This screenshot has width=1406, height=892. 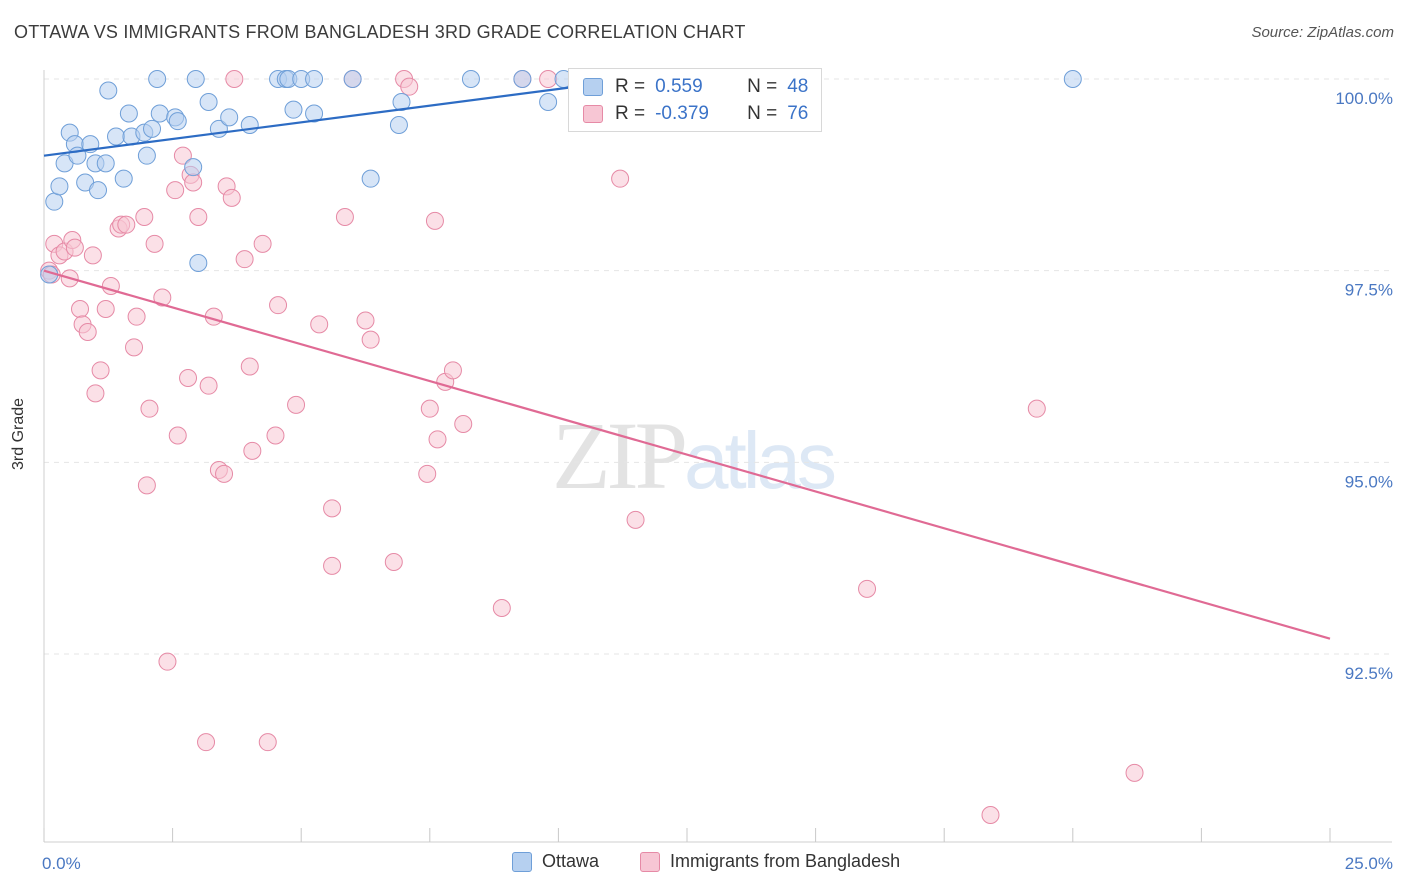 I want to click on ottawa-trend-line, so click(x=339, y=117).